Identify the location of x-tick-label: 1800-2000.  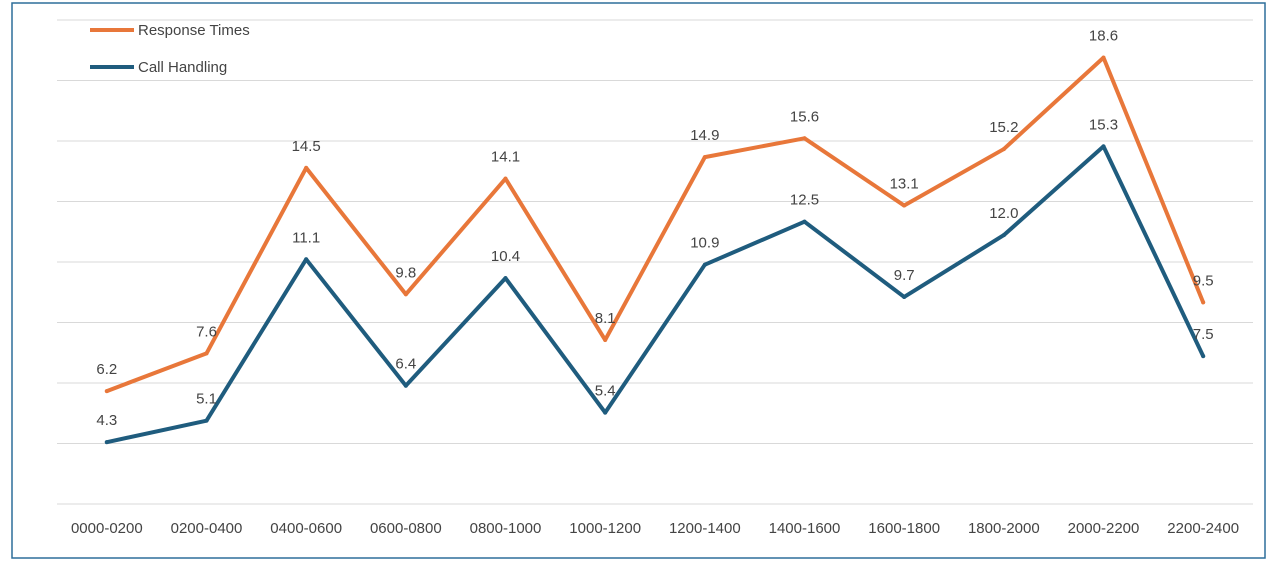
(1004, 528).